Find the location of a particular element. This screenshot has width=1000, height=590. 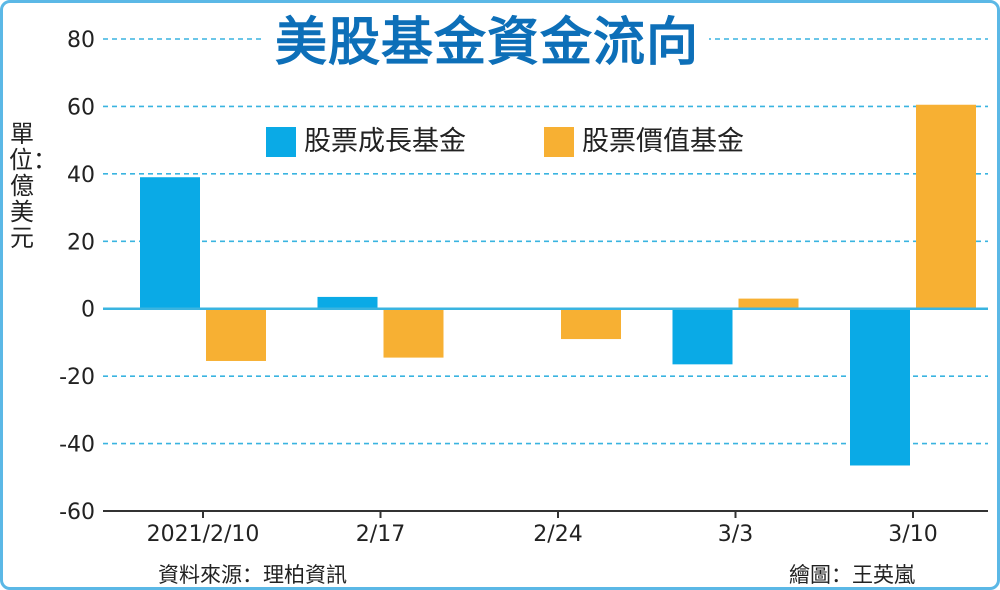

legend-label-value: 股票價值基金 is located at coordinates (663, 141).